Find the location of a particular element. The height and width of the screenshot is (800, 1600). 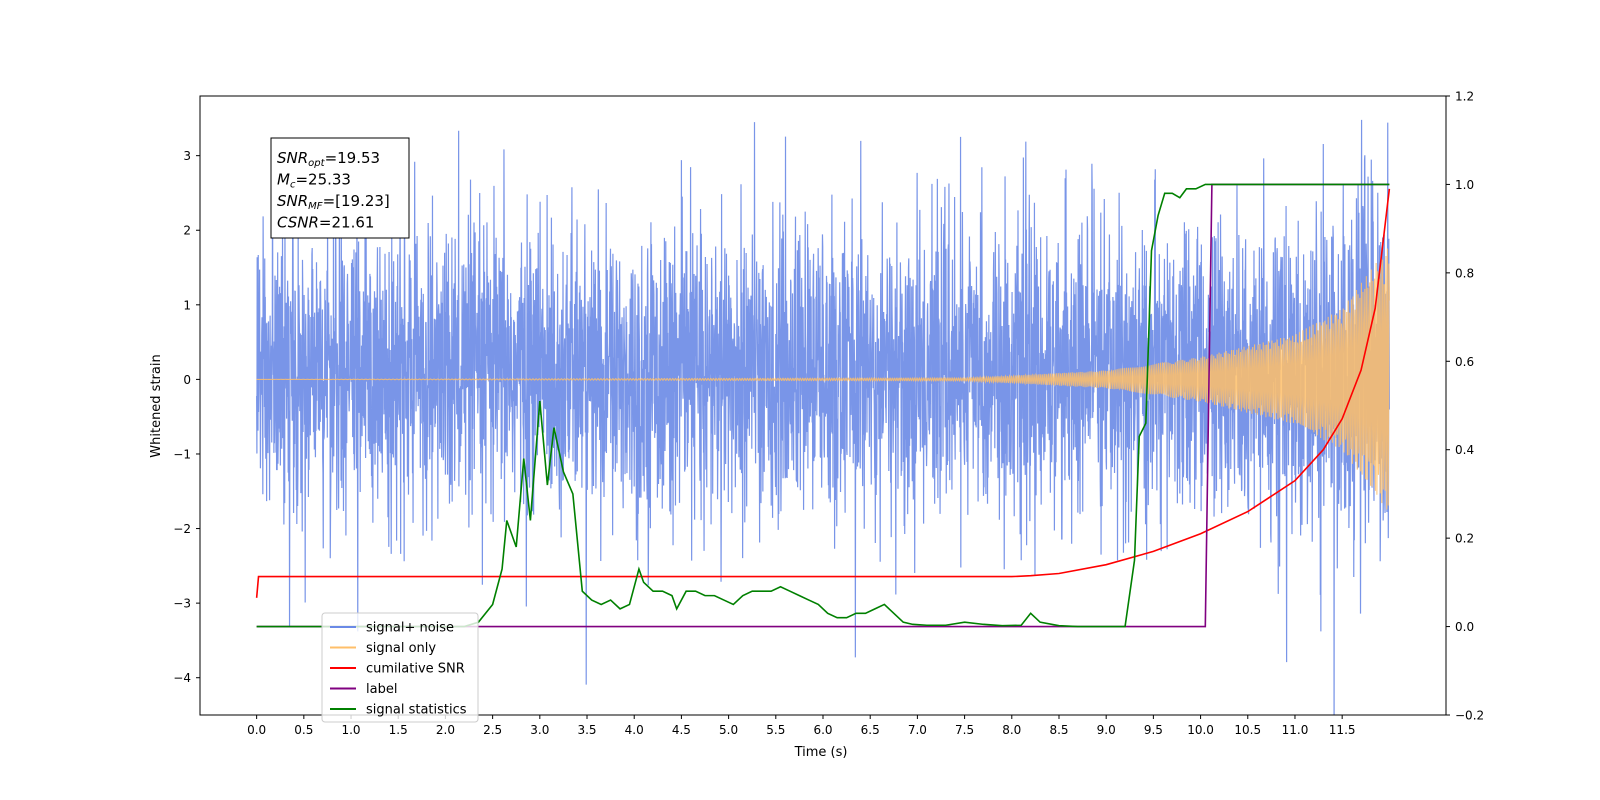

x-tick-label: 5.0 is located at coordinates (728, 730).